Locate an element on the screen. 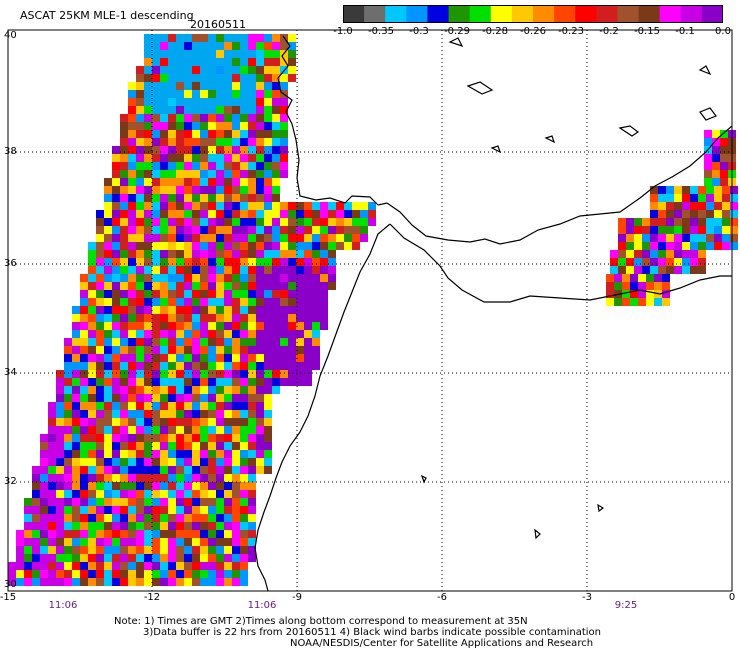 The width and height of the screenshot is (740, 650). colorbar-label: -1.0 is located at coordinates (343, 31).